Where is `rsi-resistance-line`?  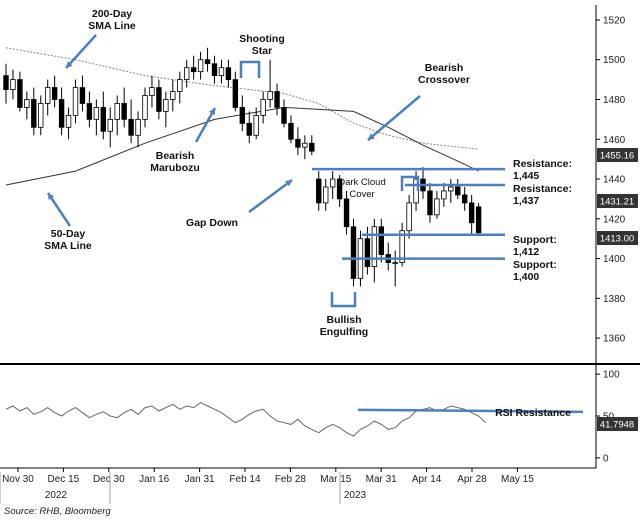
rsi-resistance-line is located at coordinates (470, 411).